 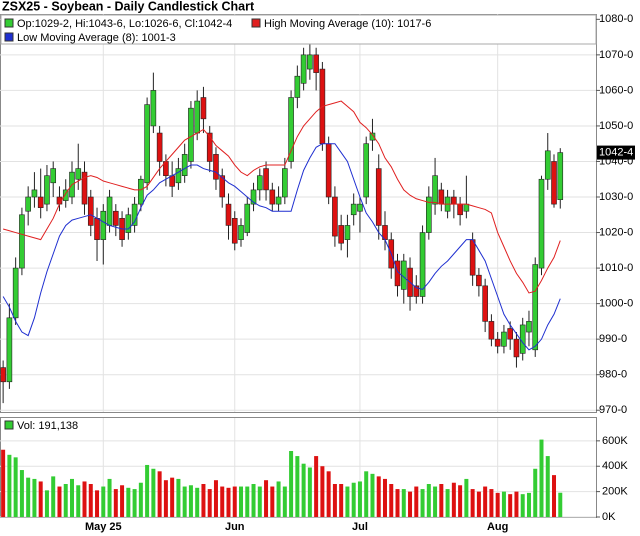 What do you see at coordinates (613, 375) in the screenshot?
I see `y-tick-label: 980-0` at bounding box center [613, 375].